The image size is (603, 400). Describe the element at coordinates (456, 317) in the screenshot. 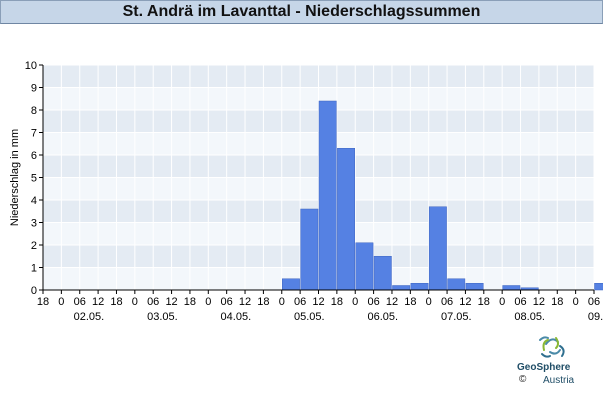

I see `x-date-label: 07.05.` at that location.